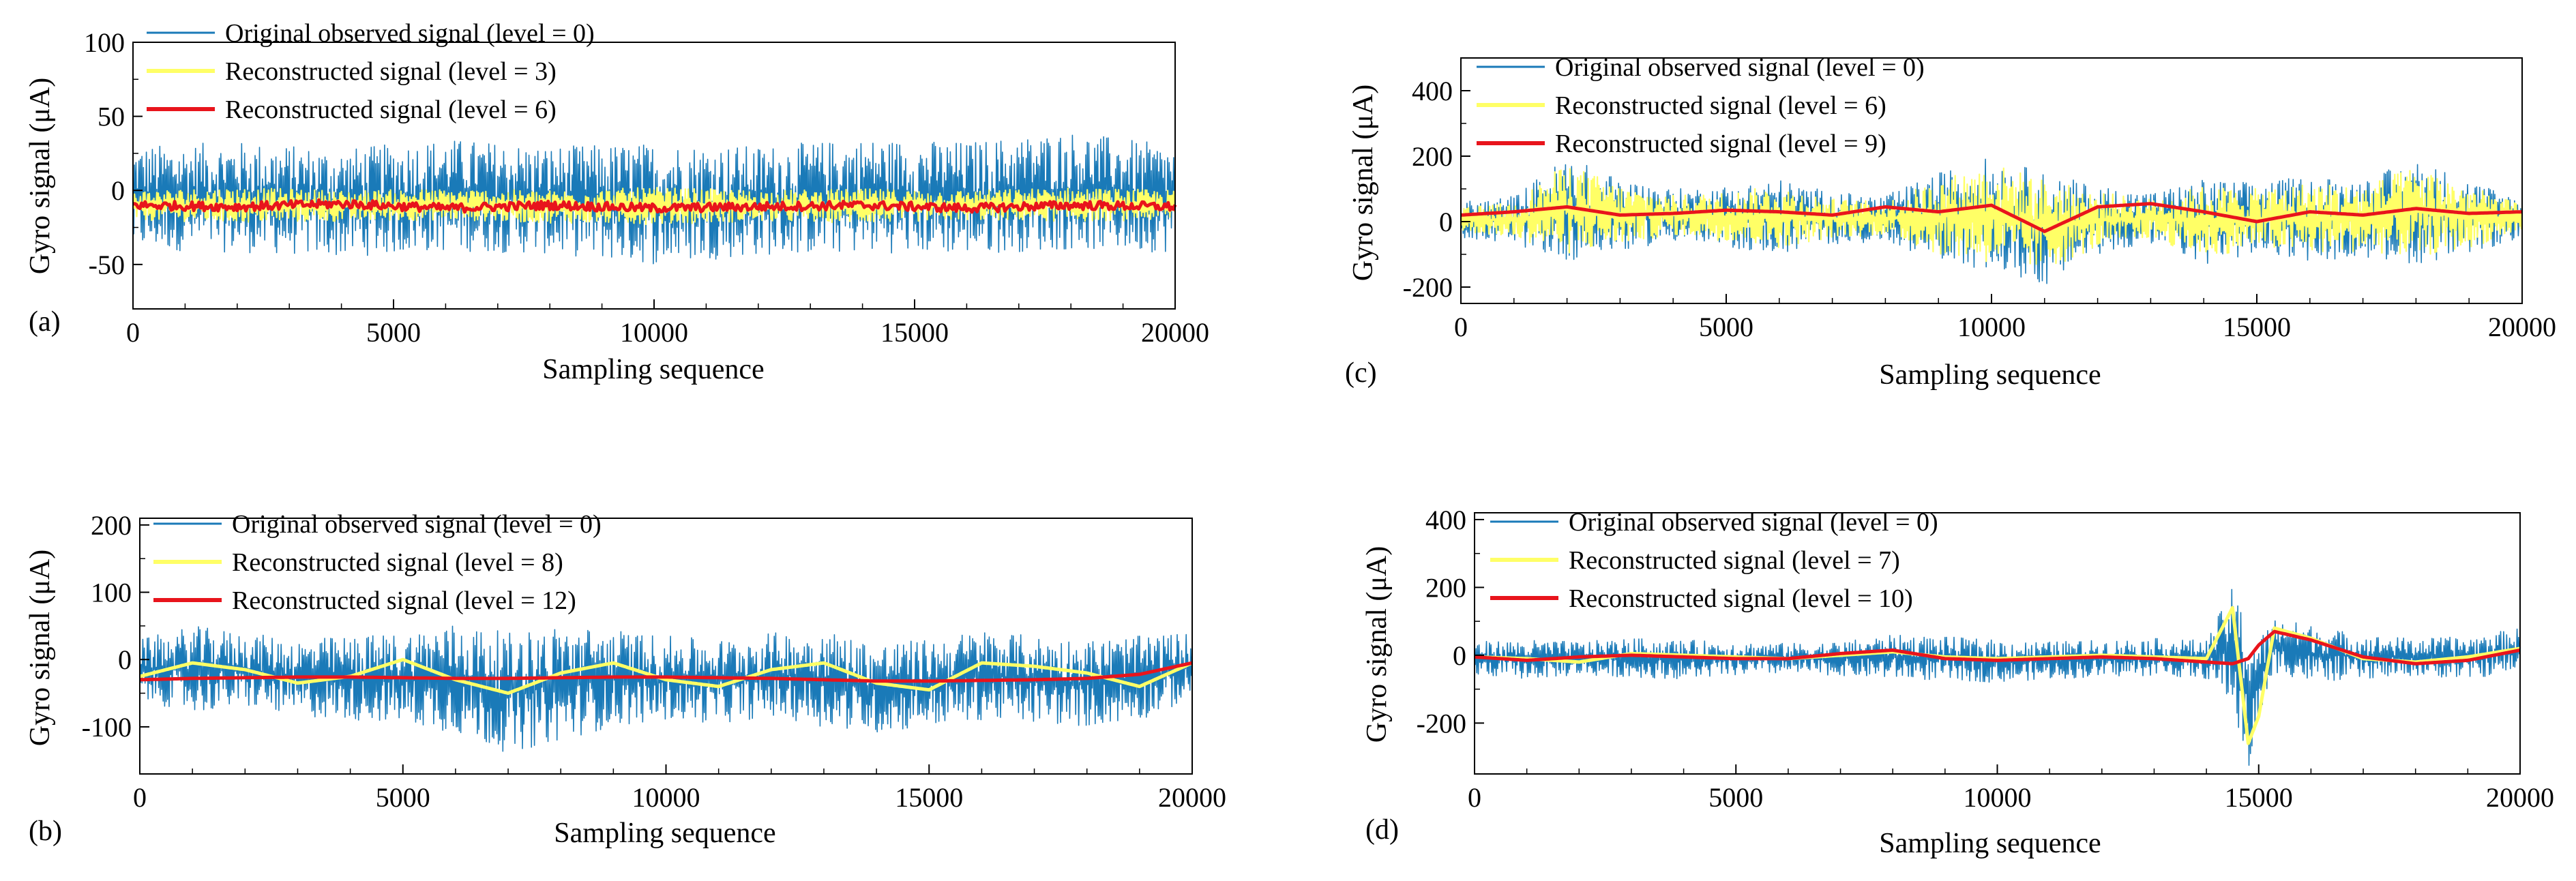 Image resolution: width=2576 pixels, height=881 pixels. I want to click on panel-c-letter: (c), so click(1361, 373).